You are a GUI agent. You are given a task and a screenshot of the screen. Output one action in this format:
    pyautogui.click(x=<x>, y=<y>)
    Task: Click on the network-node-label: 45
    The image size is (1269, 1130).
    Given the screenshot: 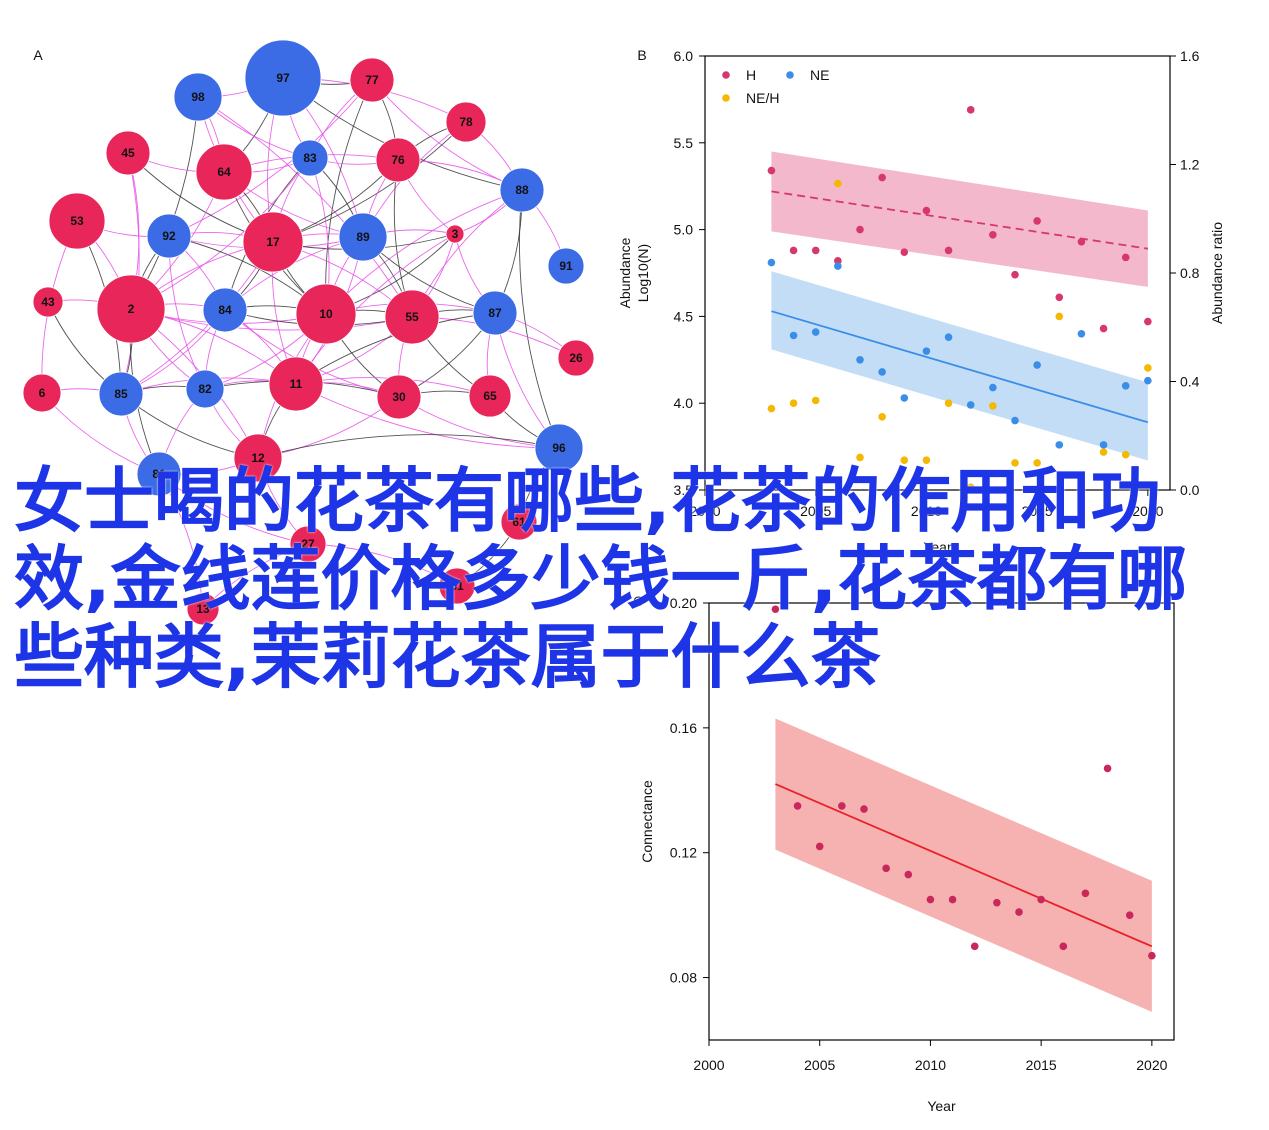 What is the action you would take?
    pyautogui.click(x=128, y=153)
    